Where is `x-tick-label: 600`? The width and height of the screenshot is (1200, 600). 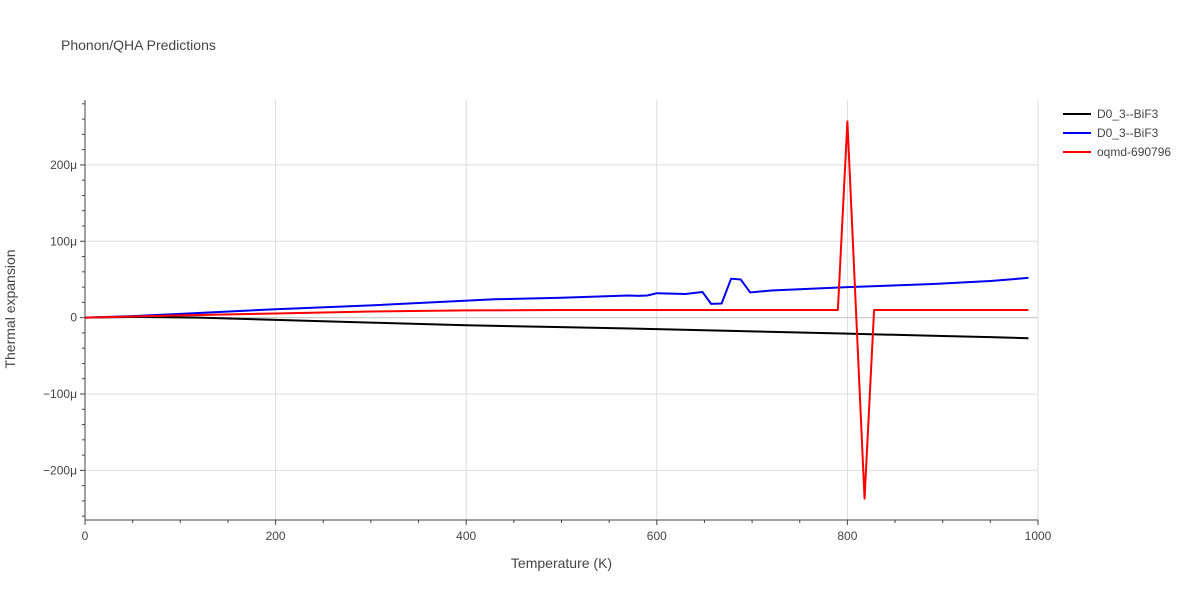 x-tick-label: 600 is located at coordinates (657, 536).